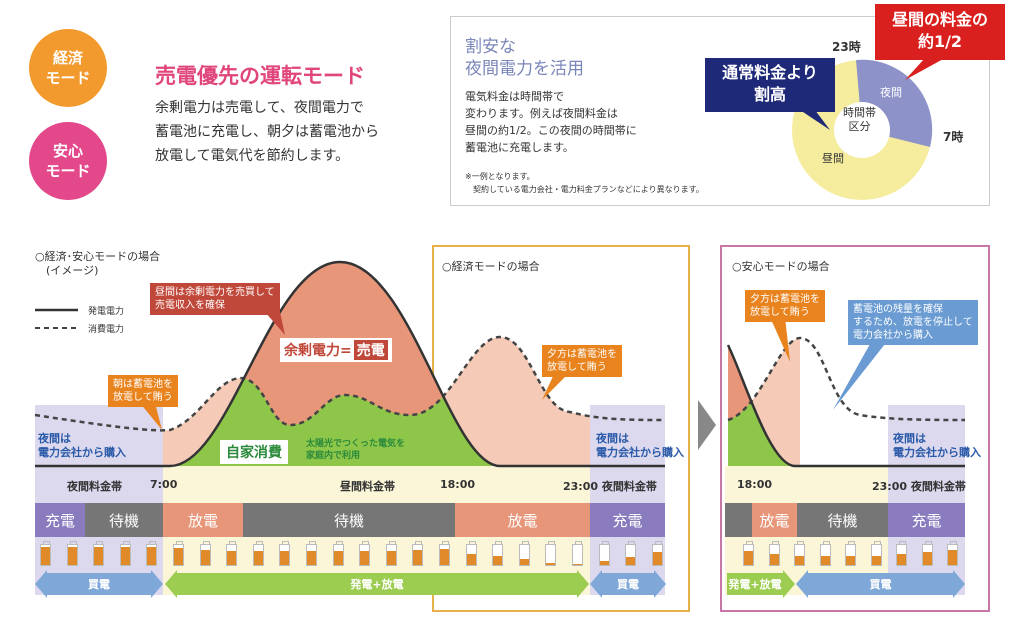 Image resolution: width=1024 pixels, height=635 pixels. Describe the element at coordinates (738, 520) in the screenshot. I see `safety-segment-standby-start` at that location.